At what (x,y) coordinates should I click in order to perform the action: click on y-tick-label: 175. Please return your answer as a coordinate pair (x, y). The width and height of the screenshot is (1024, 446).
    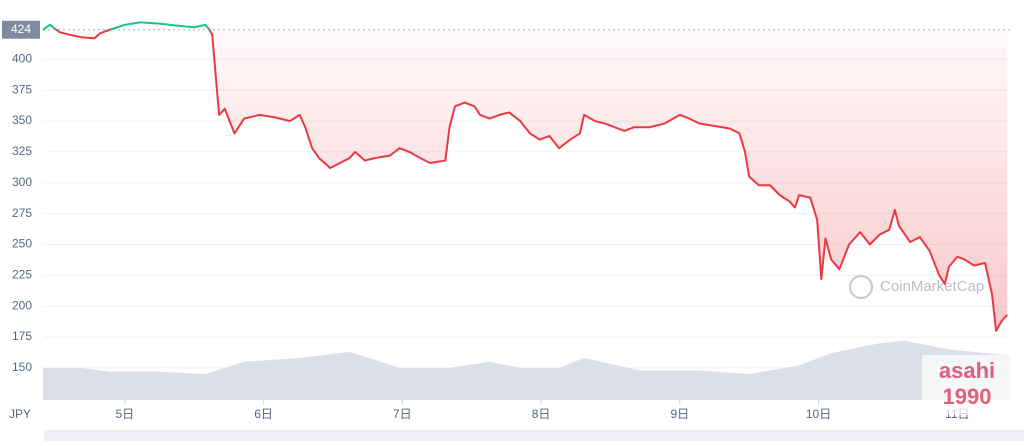
    Looking at the image, I should click on (22, 336).